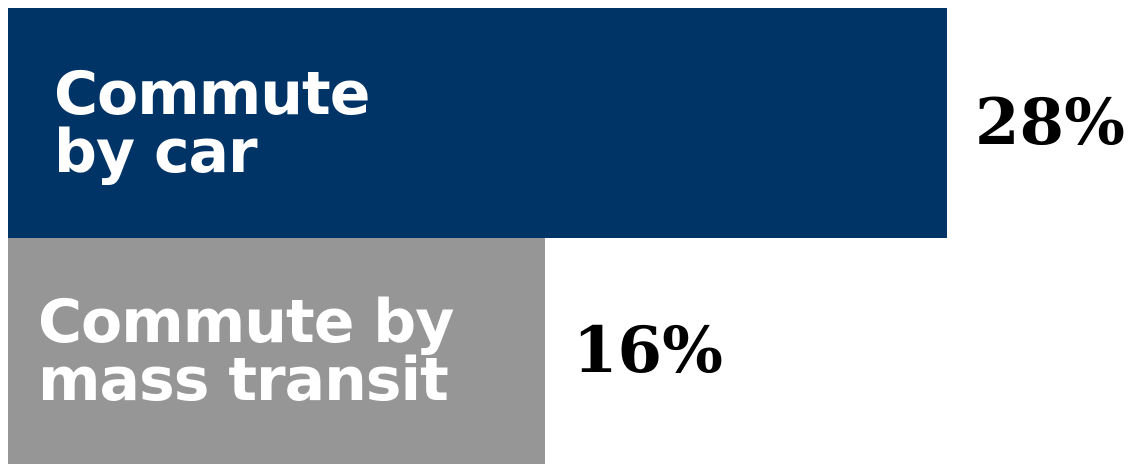  Describe the element at coordinates (1050, 122) in the screenshot. I see `value-label-commute-by-car: 28%` at that location.